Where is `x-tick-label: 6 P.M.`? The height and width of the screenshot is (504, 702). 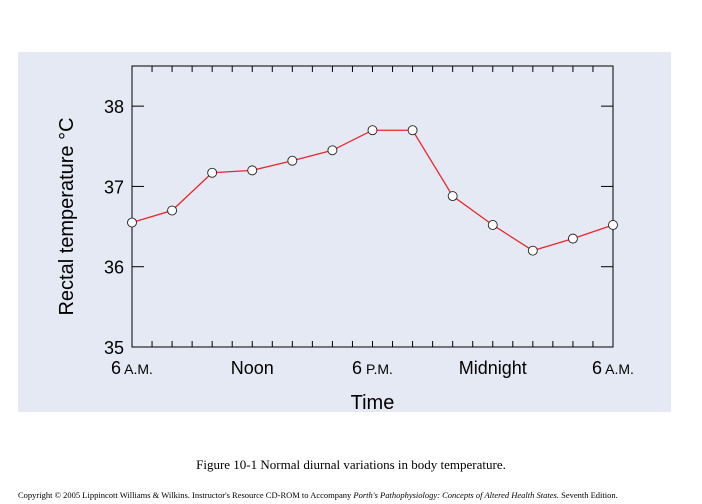
x-tick-label: 6 P.M. is located at coordinates (372, 368).